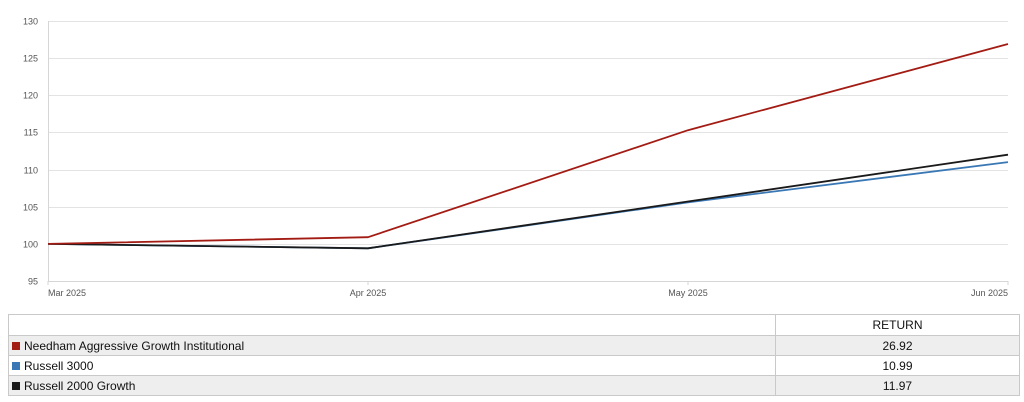  What do you see at coordinates (80, 385) in the screenshot?
I see `series-name: Russell 2000 Growth` at bounding box center [80, 385].